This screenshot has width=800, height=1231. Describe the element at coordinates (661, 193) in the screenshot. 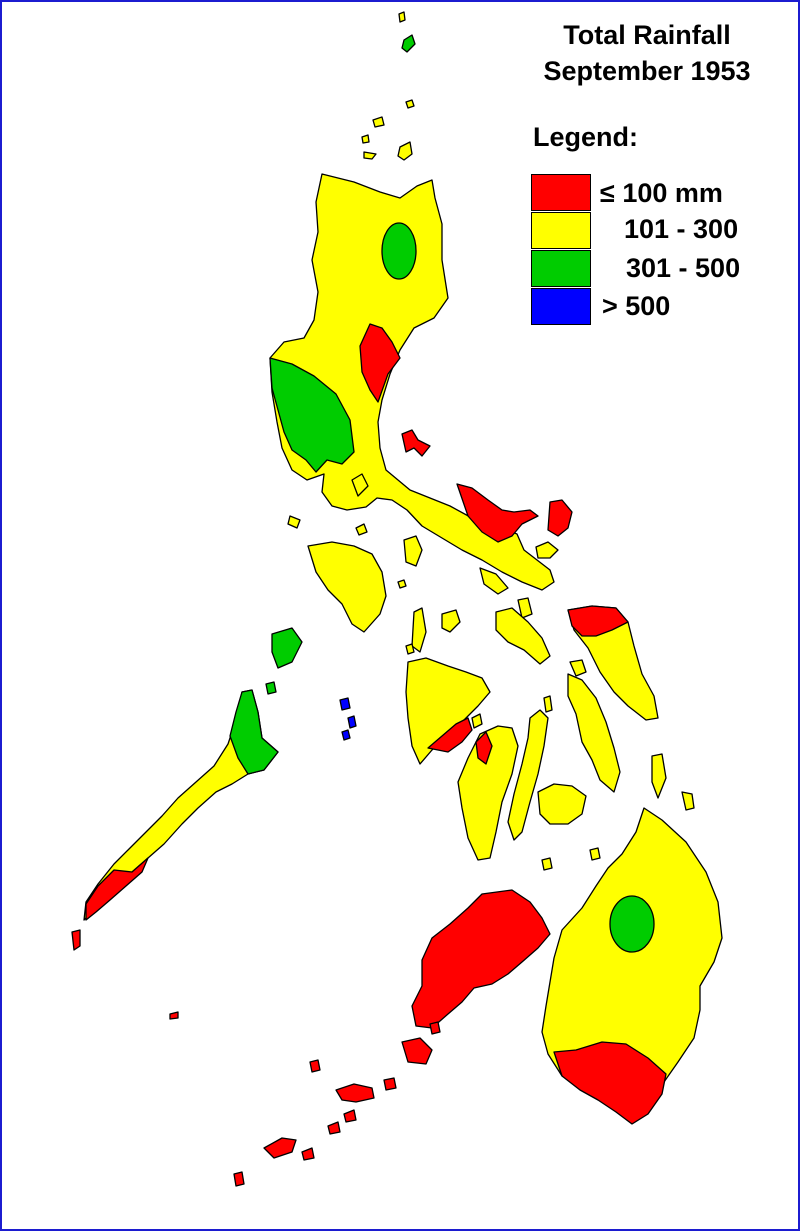

I see `legend-label-1: ≤ 100 mm` at that location.